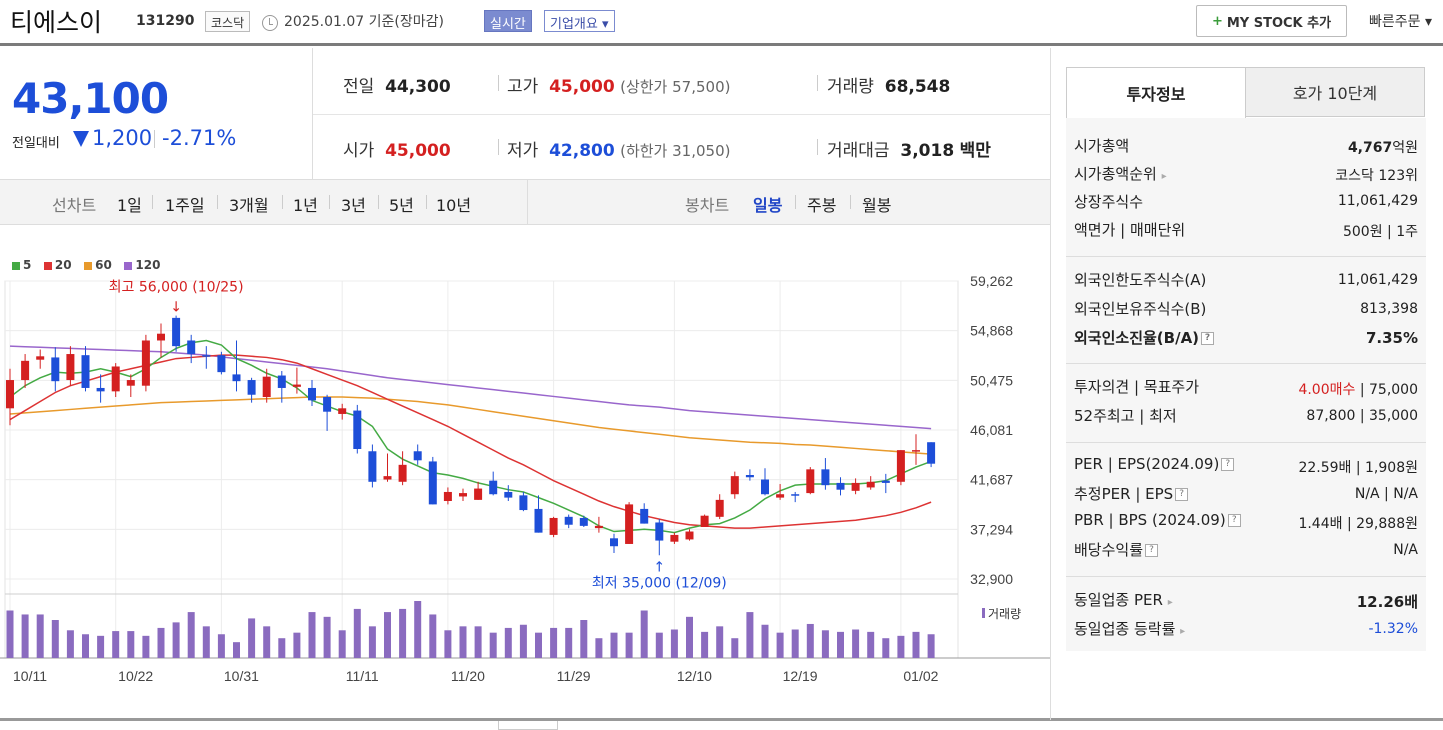 Image resolution: width=1443 pixels, height=730 pixels. What do you see at coordinates (1129, 628) in the screenshot?
I see `ind-rate-row-label: 동일업종 등락률 ▸` at bounding box center [1129, 628].